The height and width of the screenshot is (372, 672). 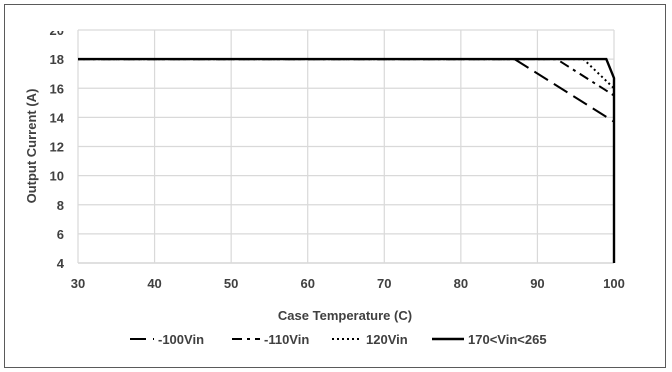 What do you see at coordinates (57, 88) in the screenshot?
I see `y-tick-label: 16` at bounding box center [57, 88].